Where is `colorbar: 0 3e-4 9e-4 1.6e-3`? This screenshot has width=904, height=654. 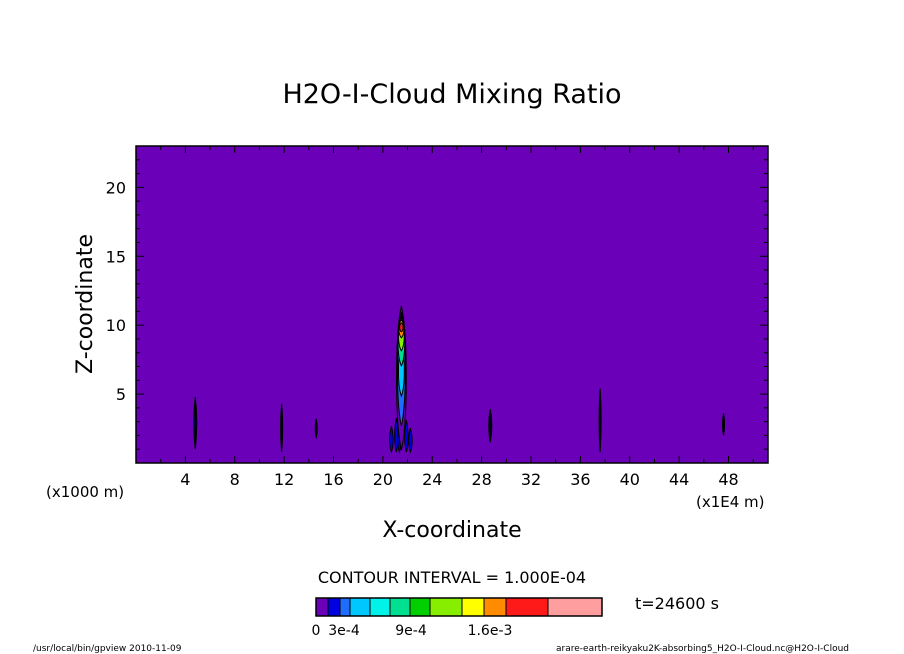
colorbar: 0 3e-4 9e-4 1.6e-3 is located at coordinates (457, 618).